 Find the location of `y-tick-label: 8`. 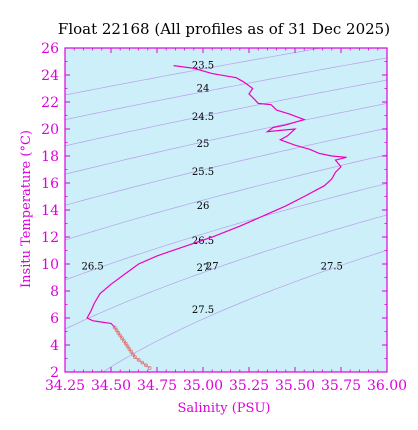

y-tick-label: 8 is located at coordinates (54, 292).